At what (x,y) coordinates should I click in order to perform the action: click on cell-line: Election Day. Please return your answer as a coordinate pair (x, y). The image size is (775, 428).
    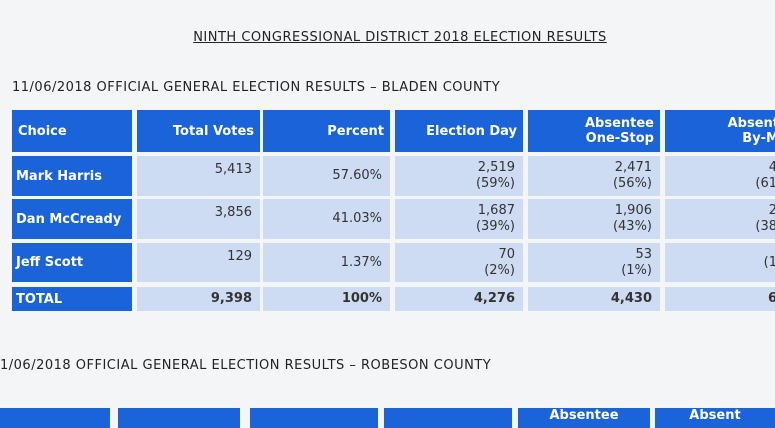
    Looking at the image, I should click on (471, 131).